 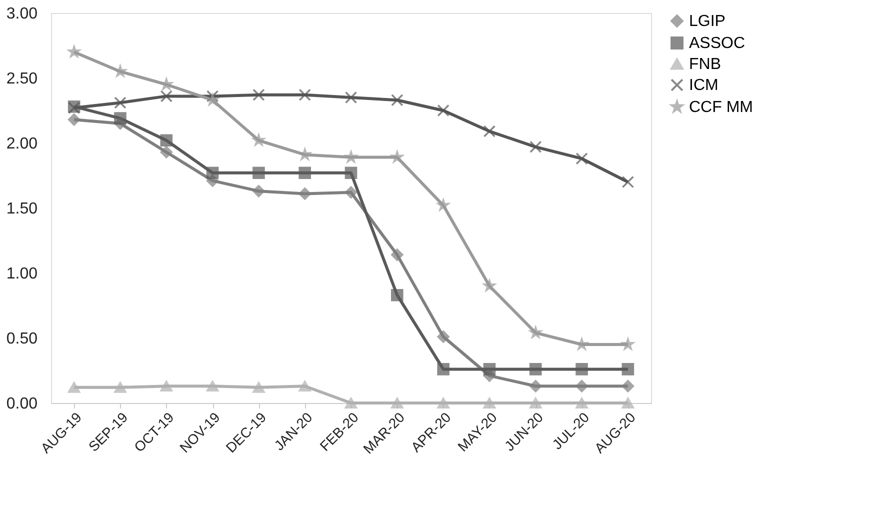 I want to click on y-tick-label: 0.50, so click(x=22, y=339).